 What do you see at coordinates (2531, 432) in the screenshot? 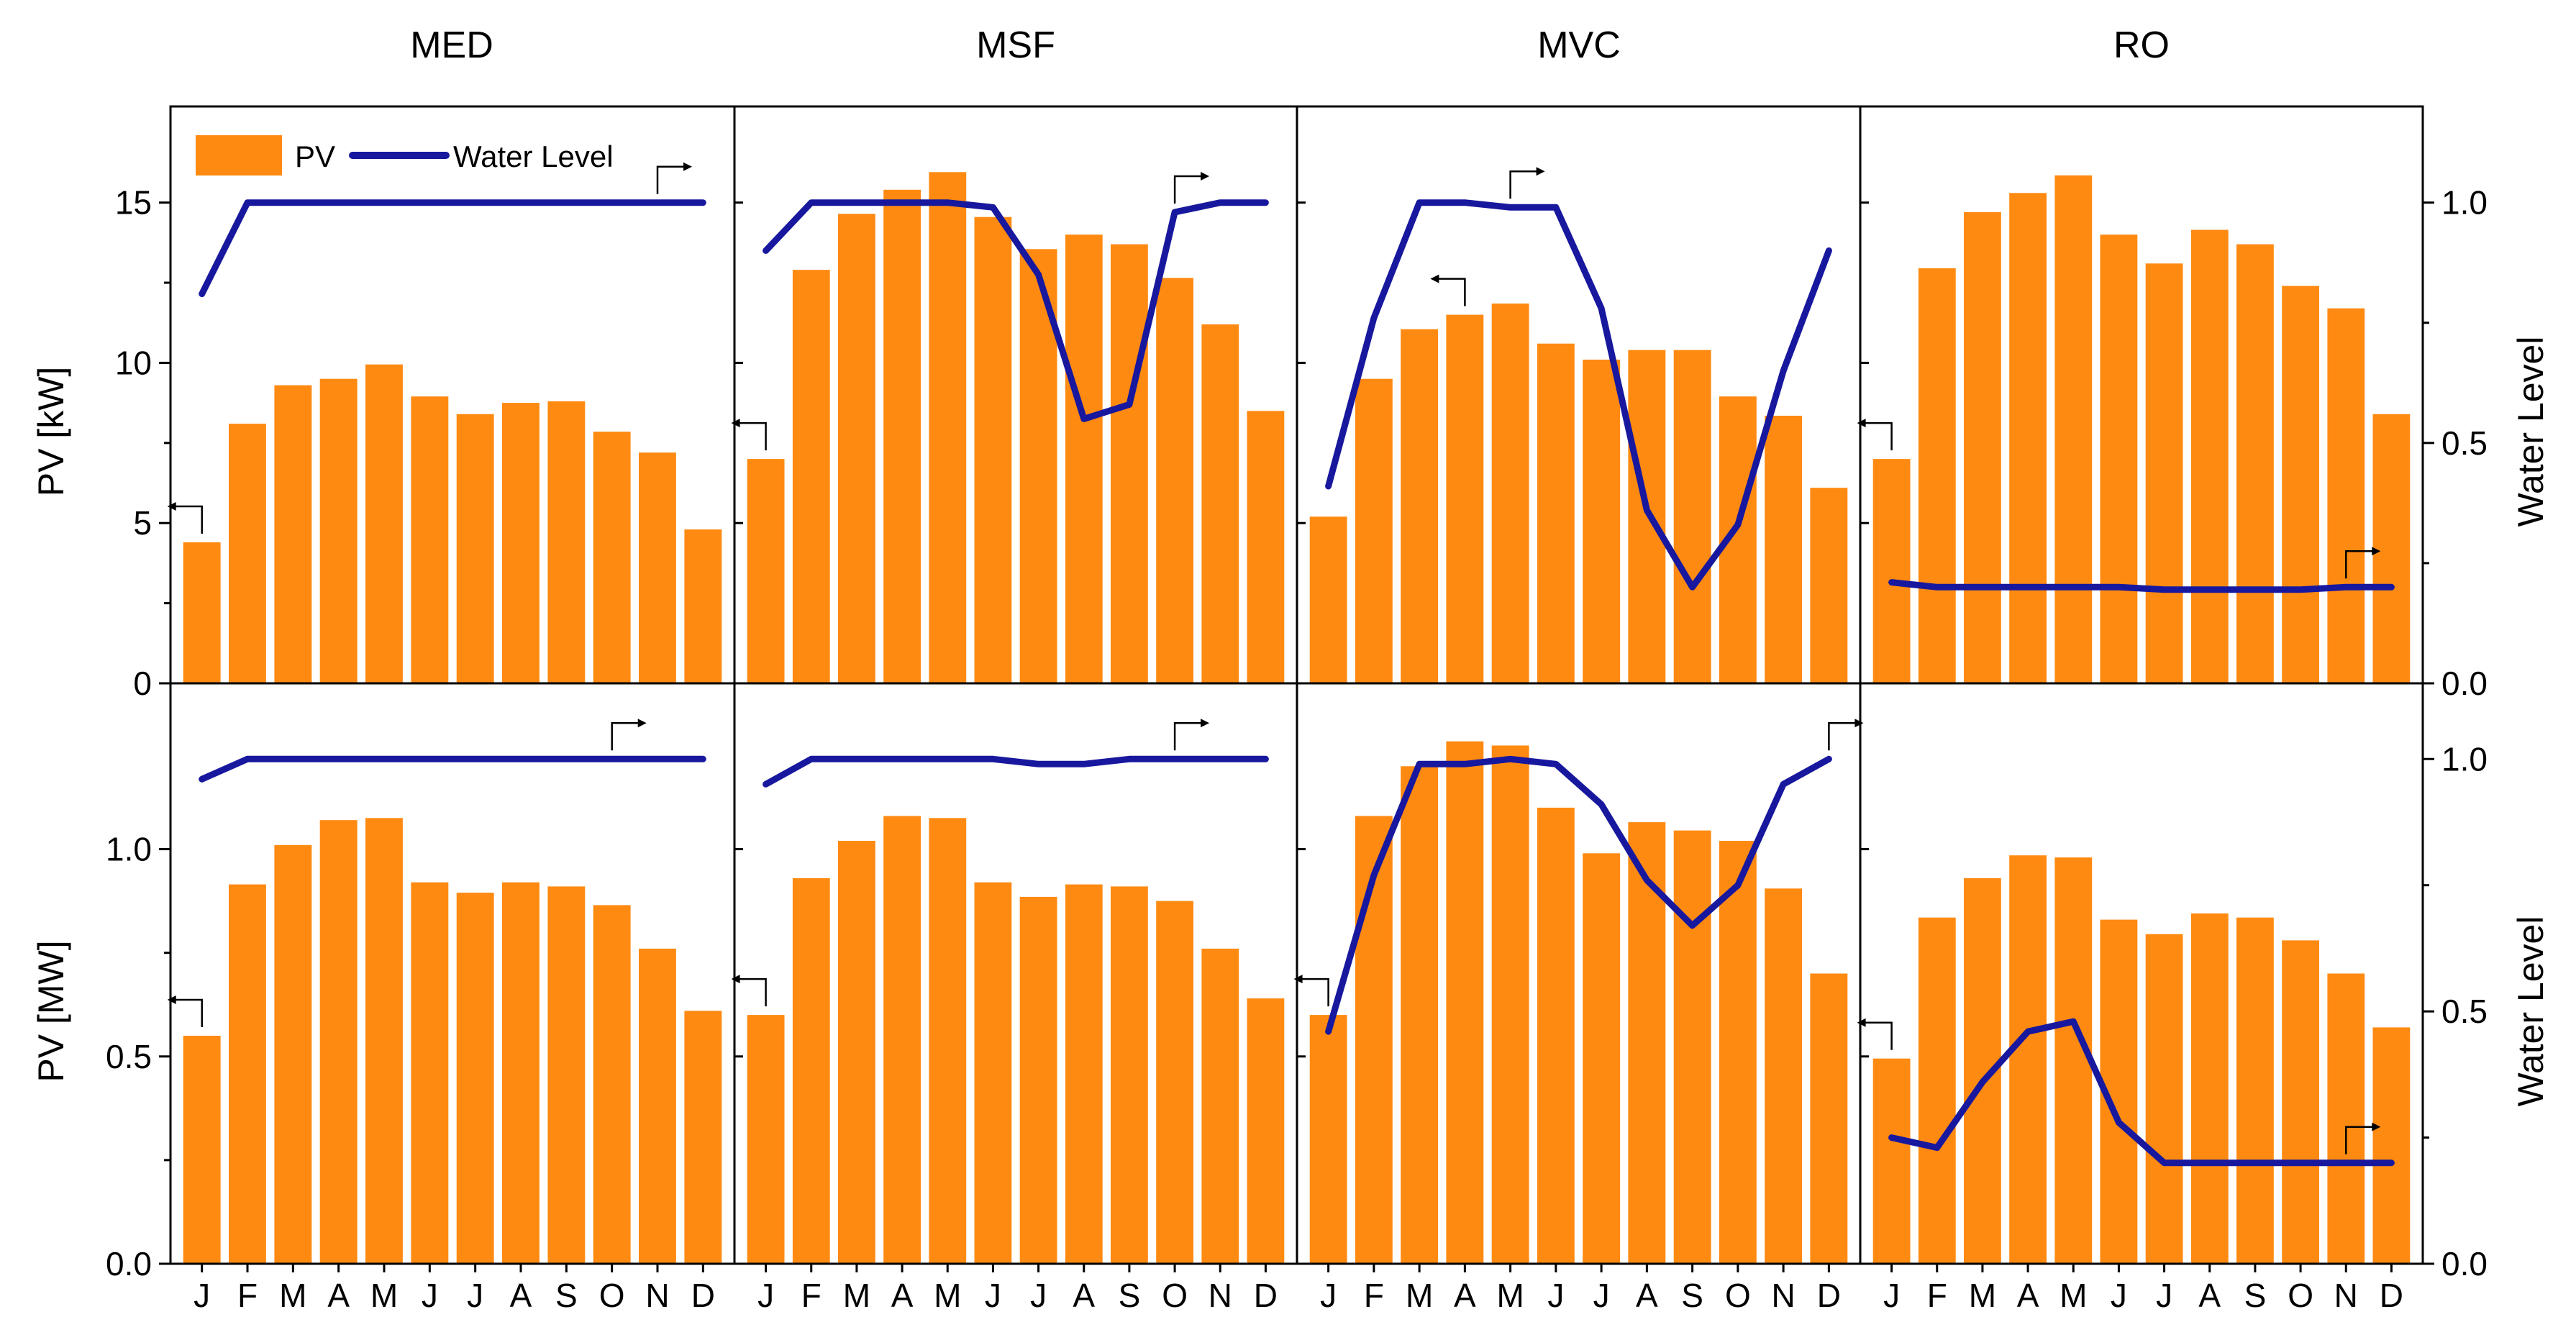
I see `right-axis-label-top: Water Level` at bounding box center [2531, 432].